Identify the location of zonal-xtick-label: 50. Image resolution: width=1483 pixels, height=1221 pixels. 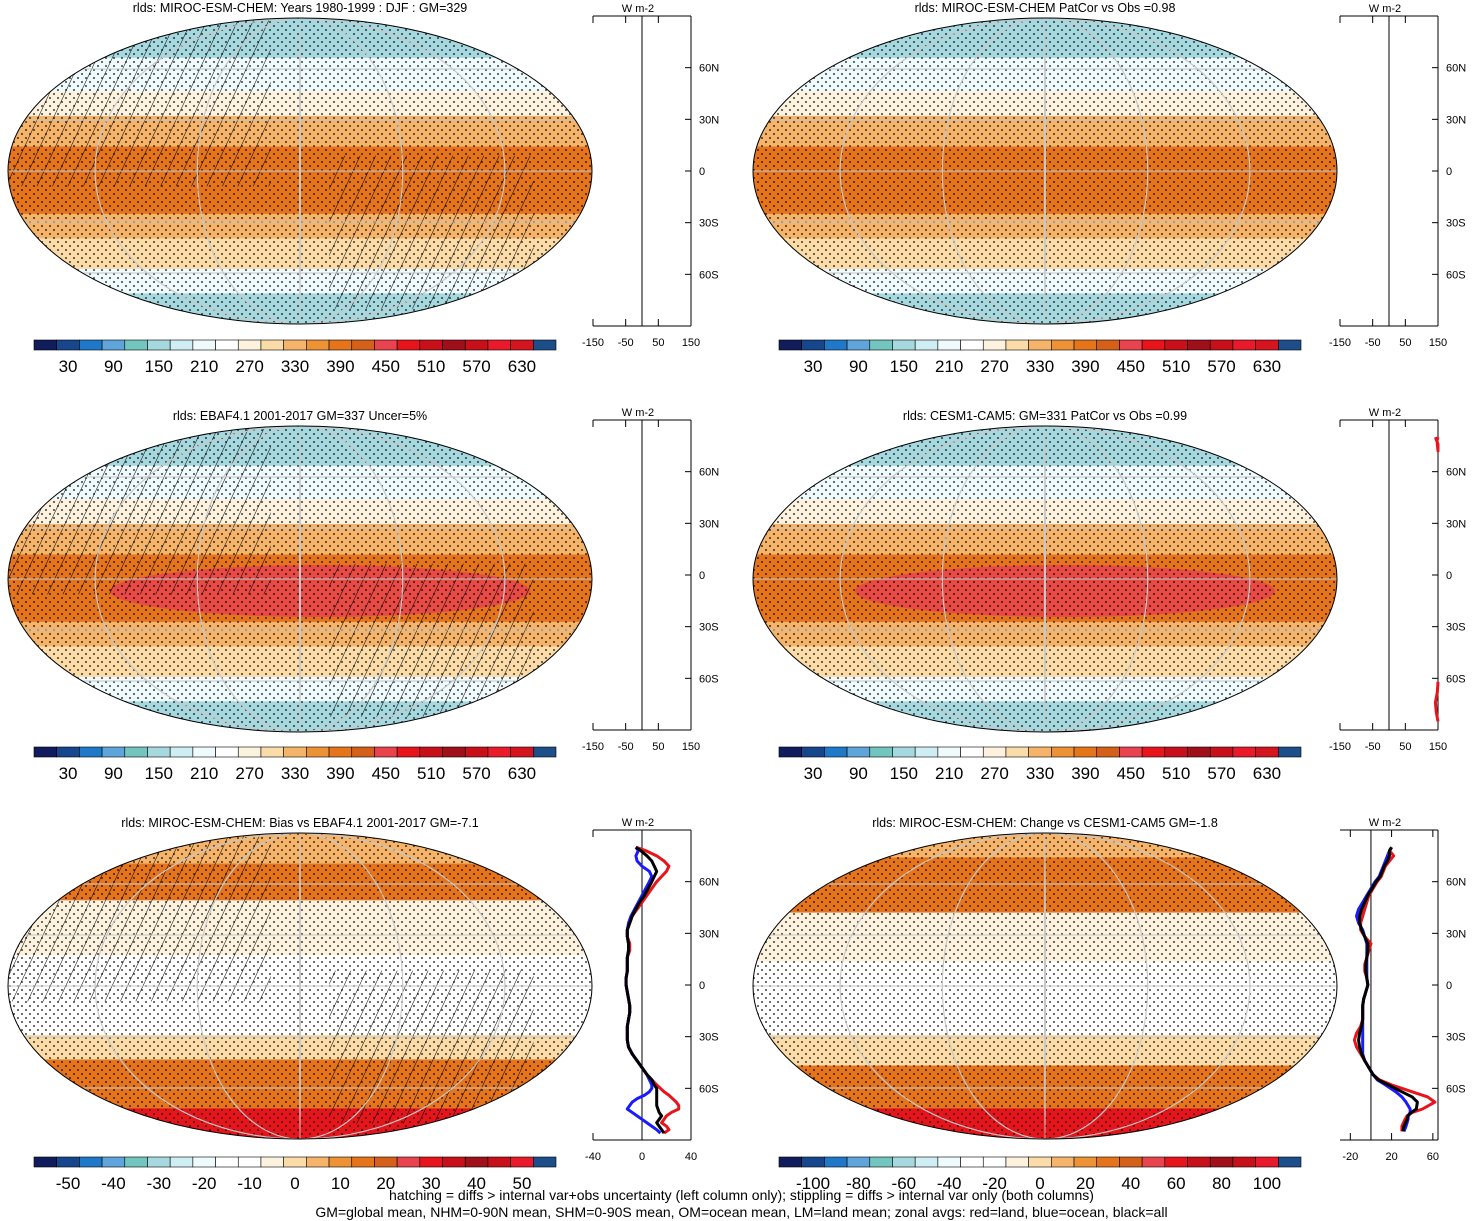
(1405, 747).